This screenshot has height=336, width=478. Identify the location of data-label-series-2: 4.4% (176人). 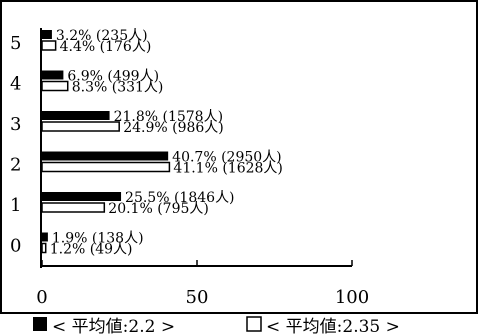
(106, 47).